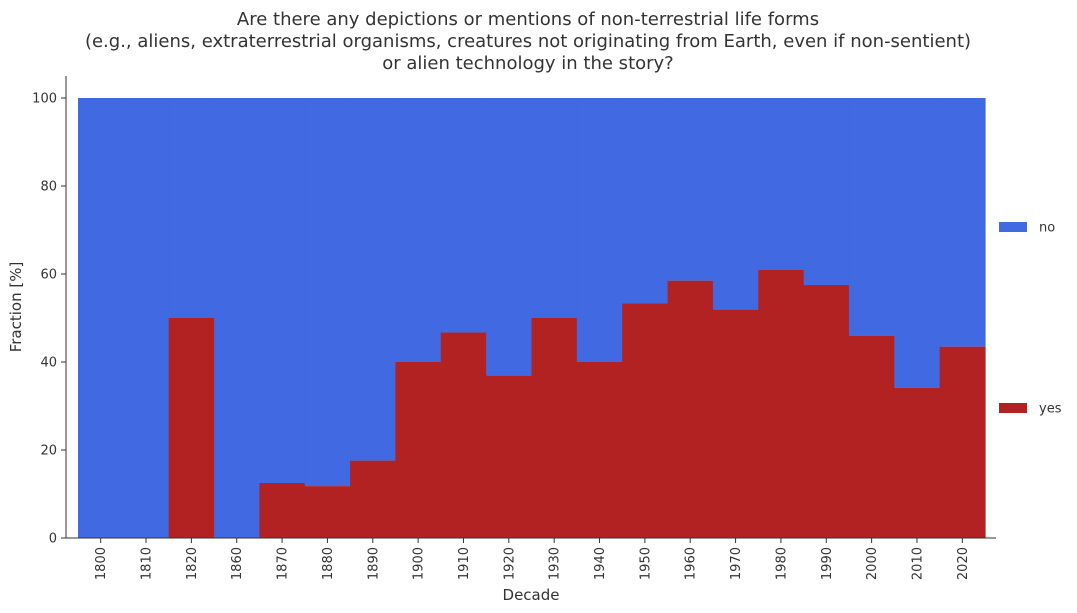  What do you see at coordinates (600, 563) in the screenshot?
I see `x-tick-label: 1940` at bounding box center [600, 563].